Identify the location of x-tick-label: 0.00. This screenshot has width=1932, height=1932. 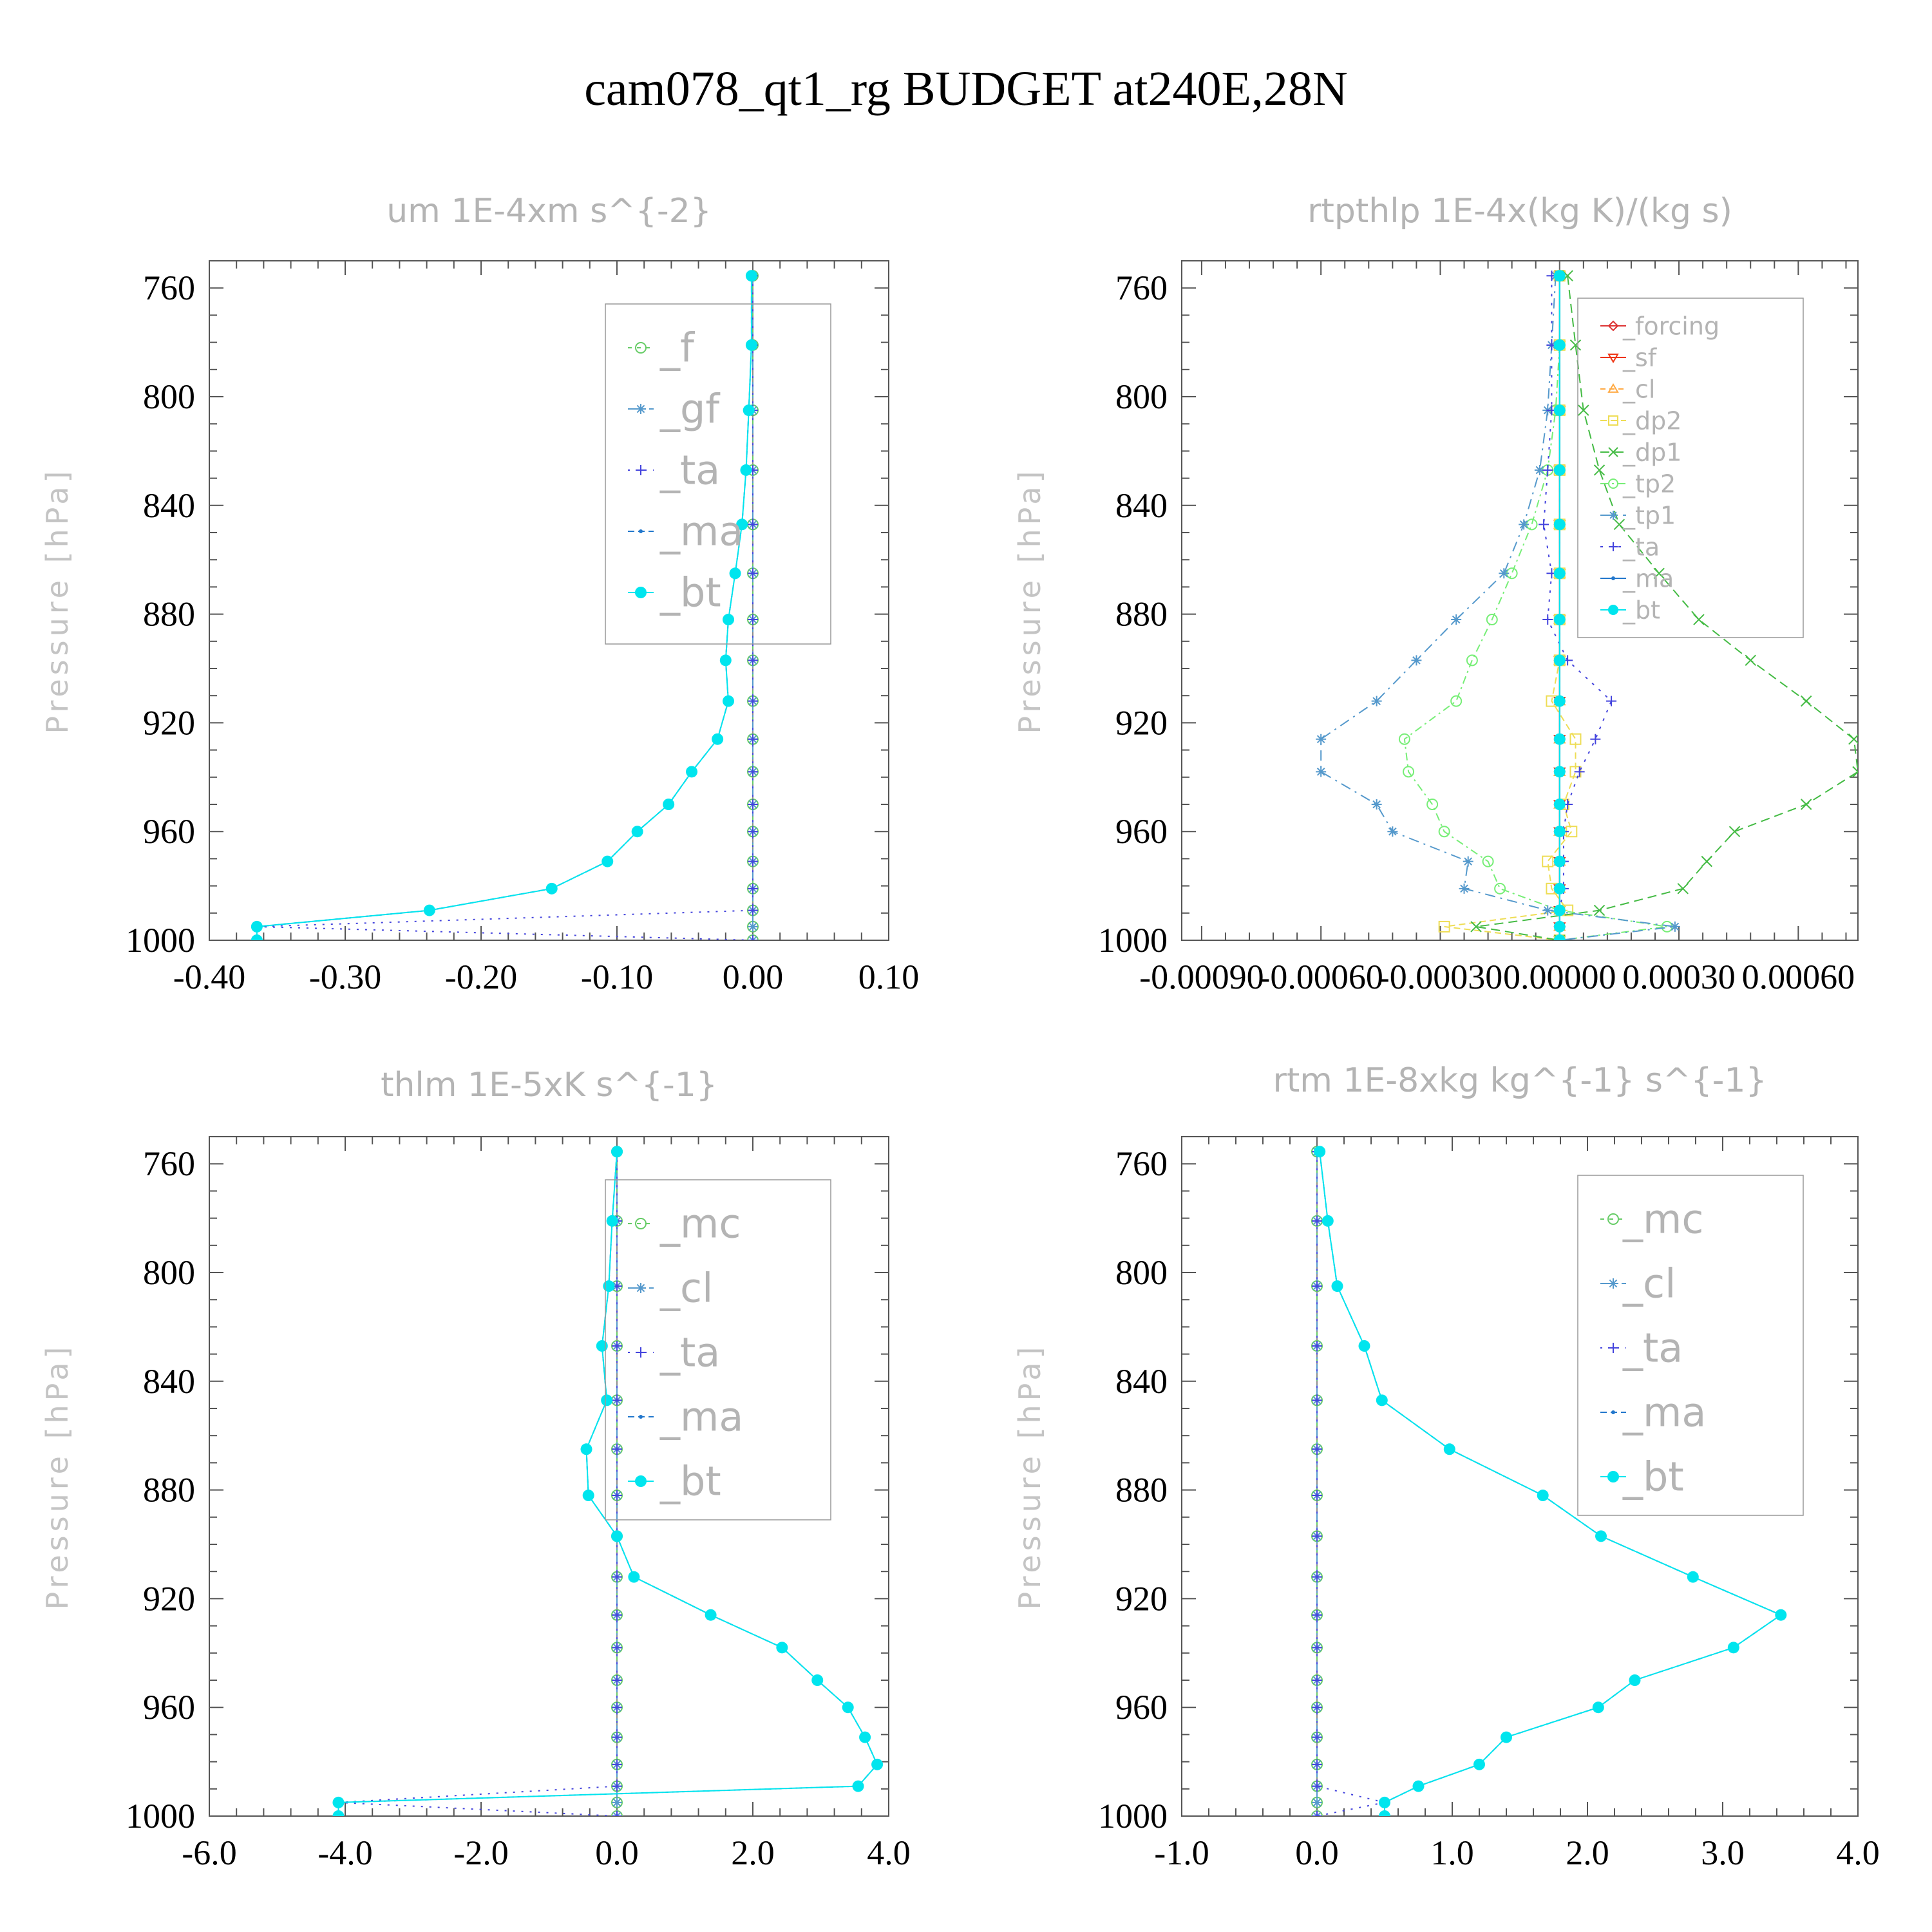
(753, 977).